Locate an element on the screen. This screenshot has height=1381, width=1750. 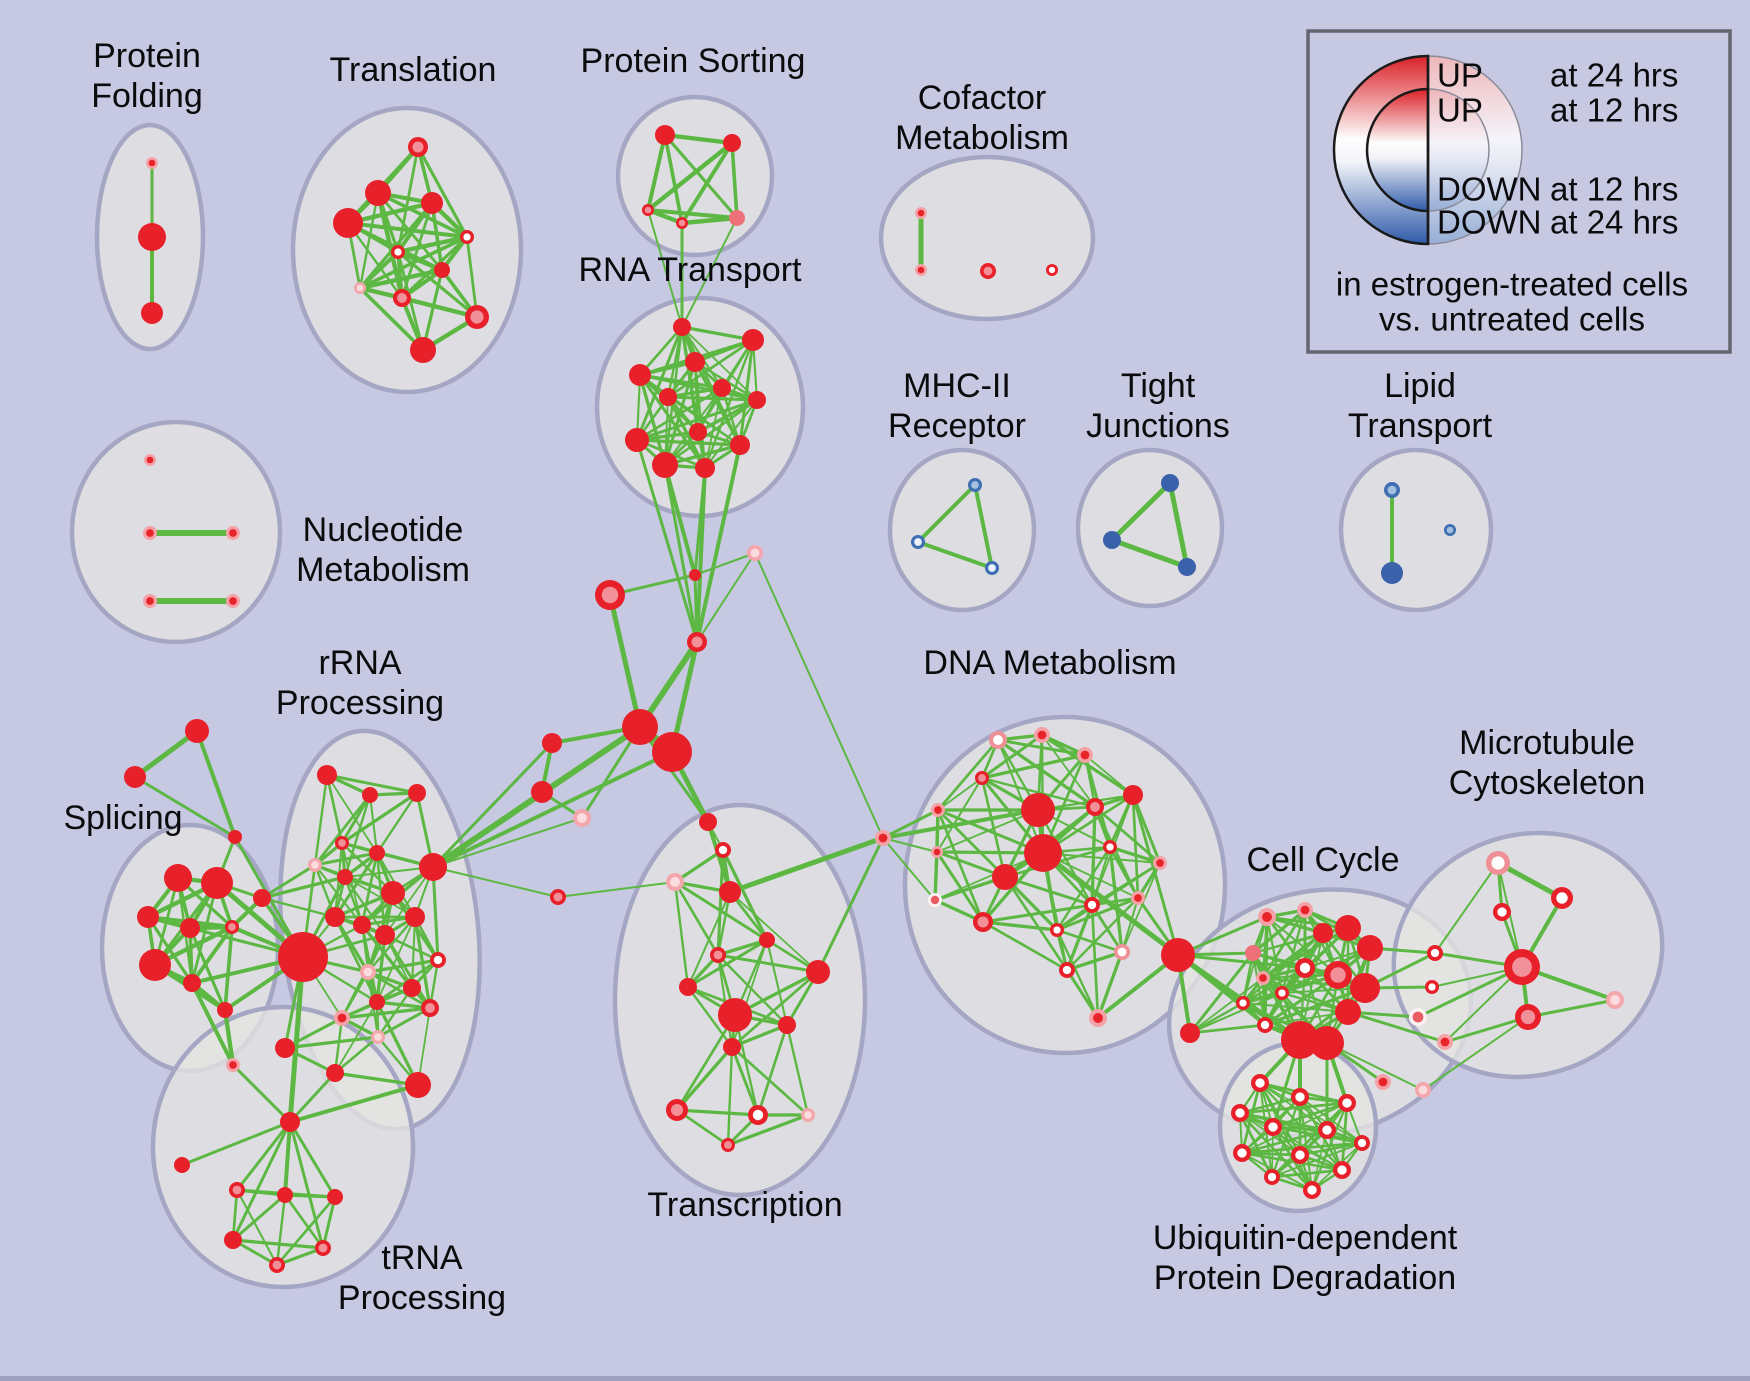
node-ps3-center is located at coordinates (682, 223).